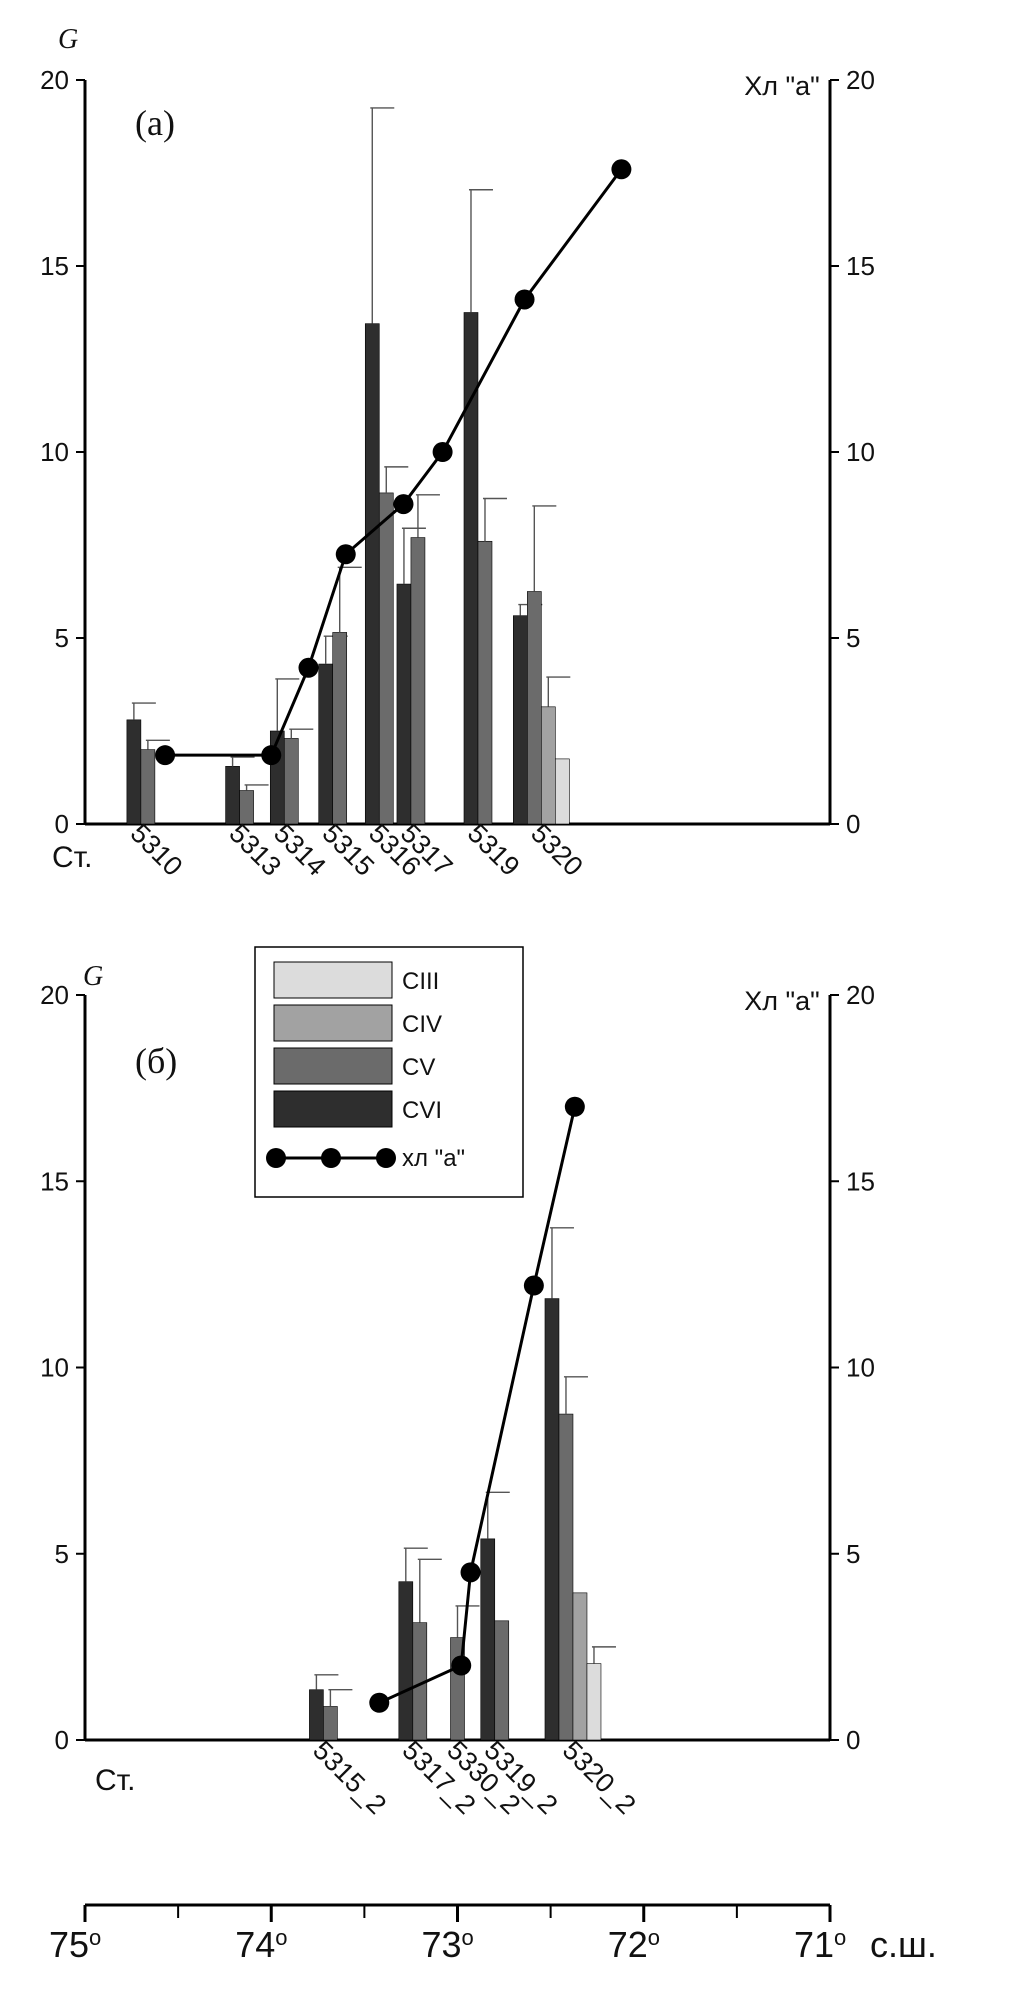  I want to click on panel-b-label: (б), so click(156, 1061).